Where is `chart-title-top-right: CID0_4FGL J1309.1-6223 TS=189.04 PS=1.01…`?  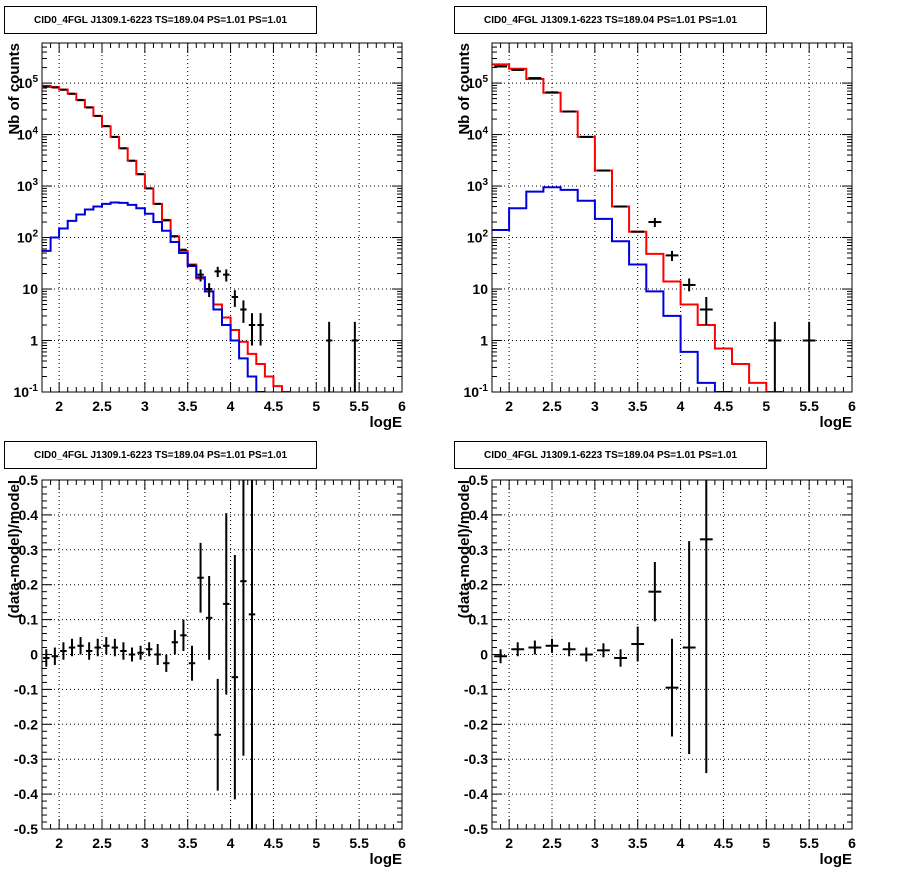 chart-title-top-right: CID0_4FGL J1309.1-6223 TS=189.04 PS=1.01… is located at coordinates (610, 20).